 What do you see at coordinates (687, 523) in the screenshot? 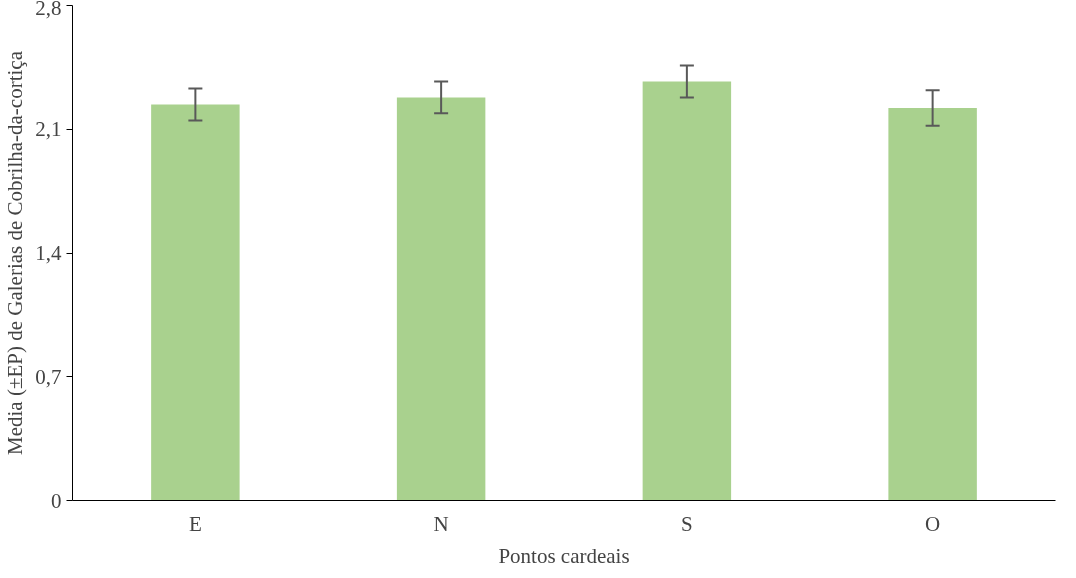
I see `x-tick-label: S` at bounding box center [687, 523].